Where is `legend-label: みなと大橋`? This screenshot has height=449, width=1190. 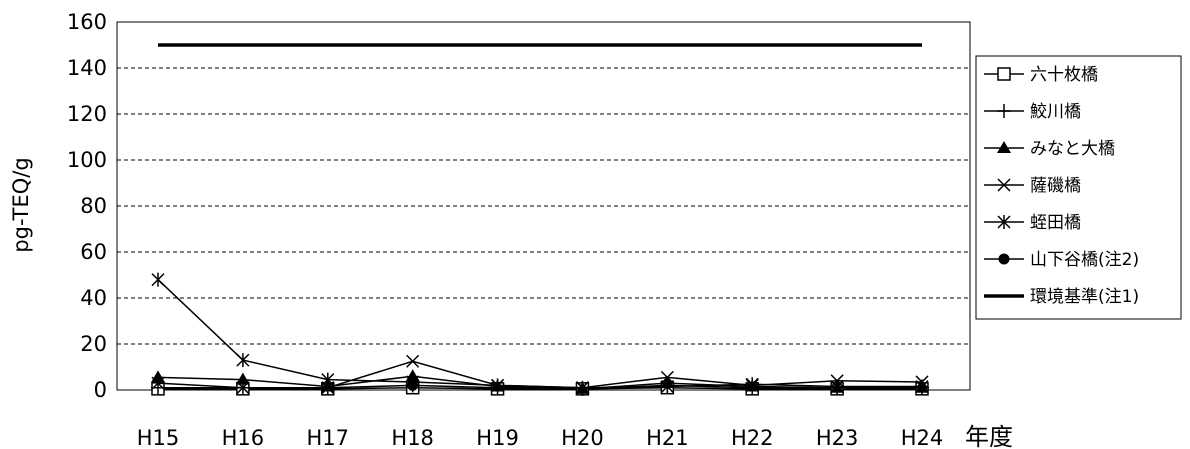
legend-label: みなと大橋 is located at coordinates (1072, 149).